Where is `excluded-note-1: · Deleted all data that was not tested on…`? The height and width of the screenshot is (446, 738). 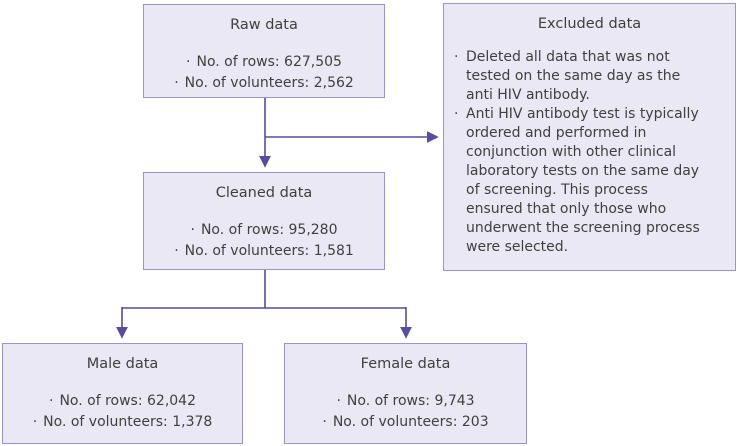 excluded-note-1: · Deleted all data that was not tested on… is located at coordinates (594, 76).